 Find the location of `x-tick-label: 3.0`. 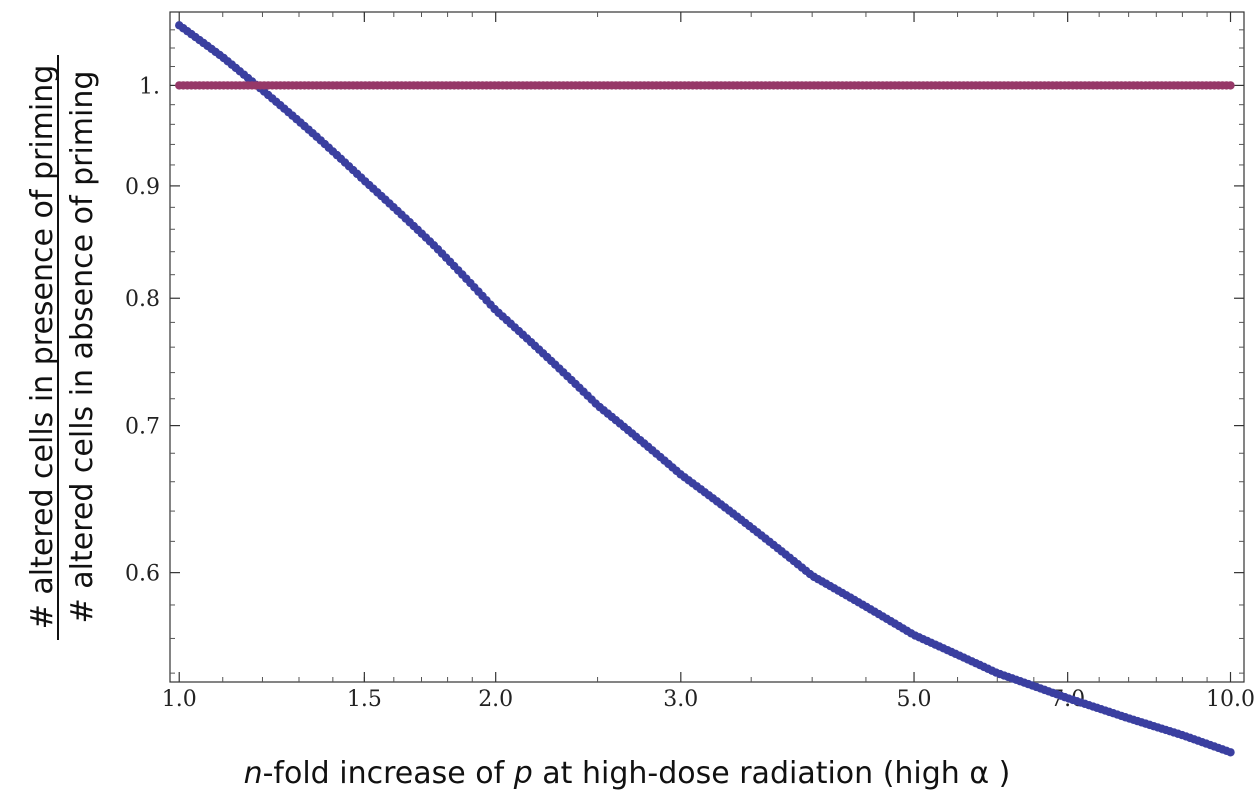

x-tick-label: 3.0 is located at coordinates (680, 699).